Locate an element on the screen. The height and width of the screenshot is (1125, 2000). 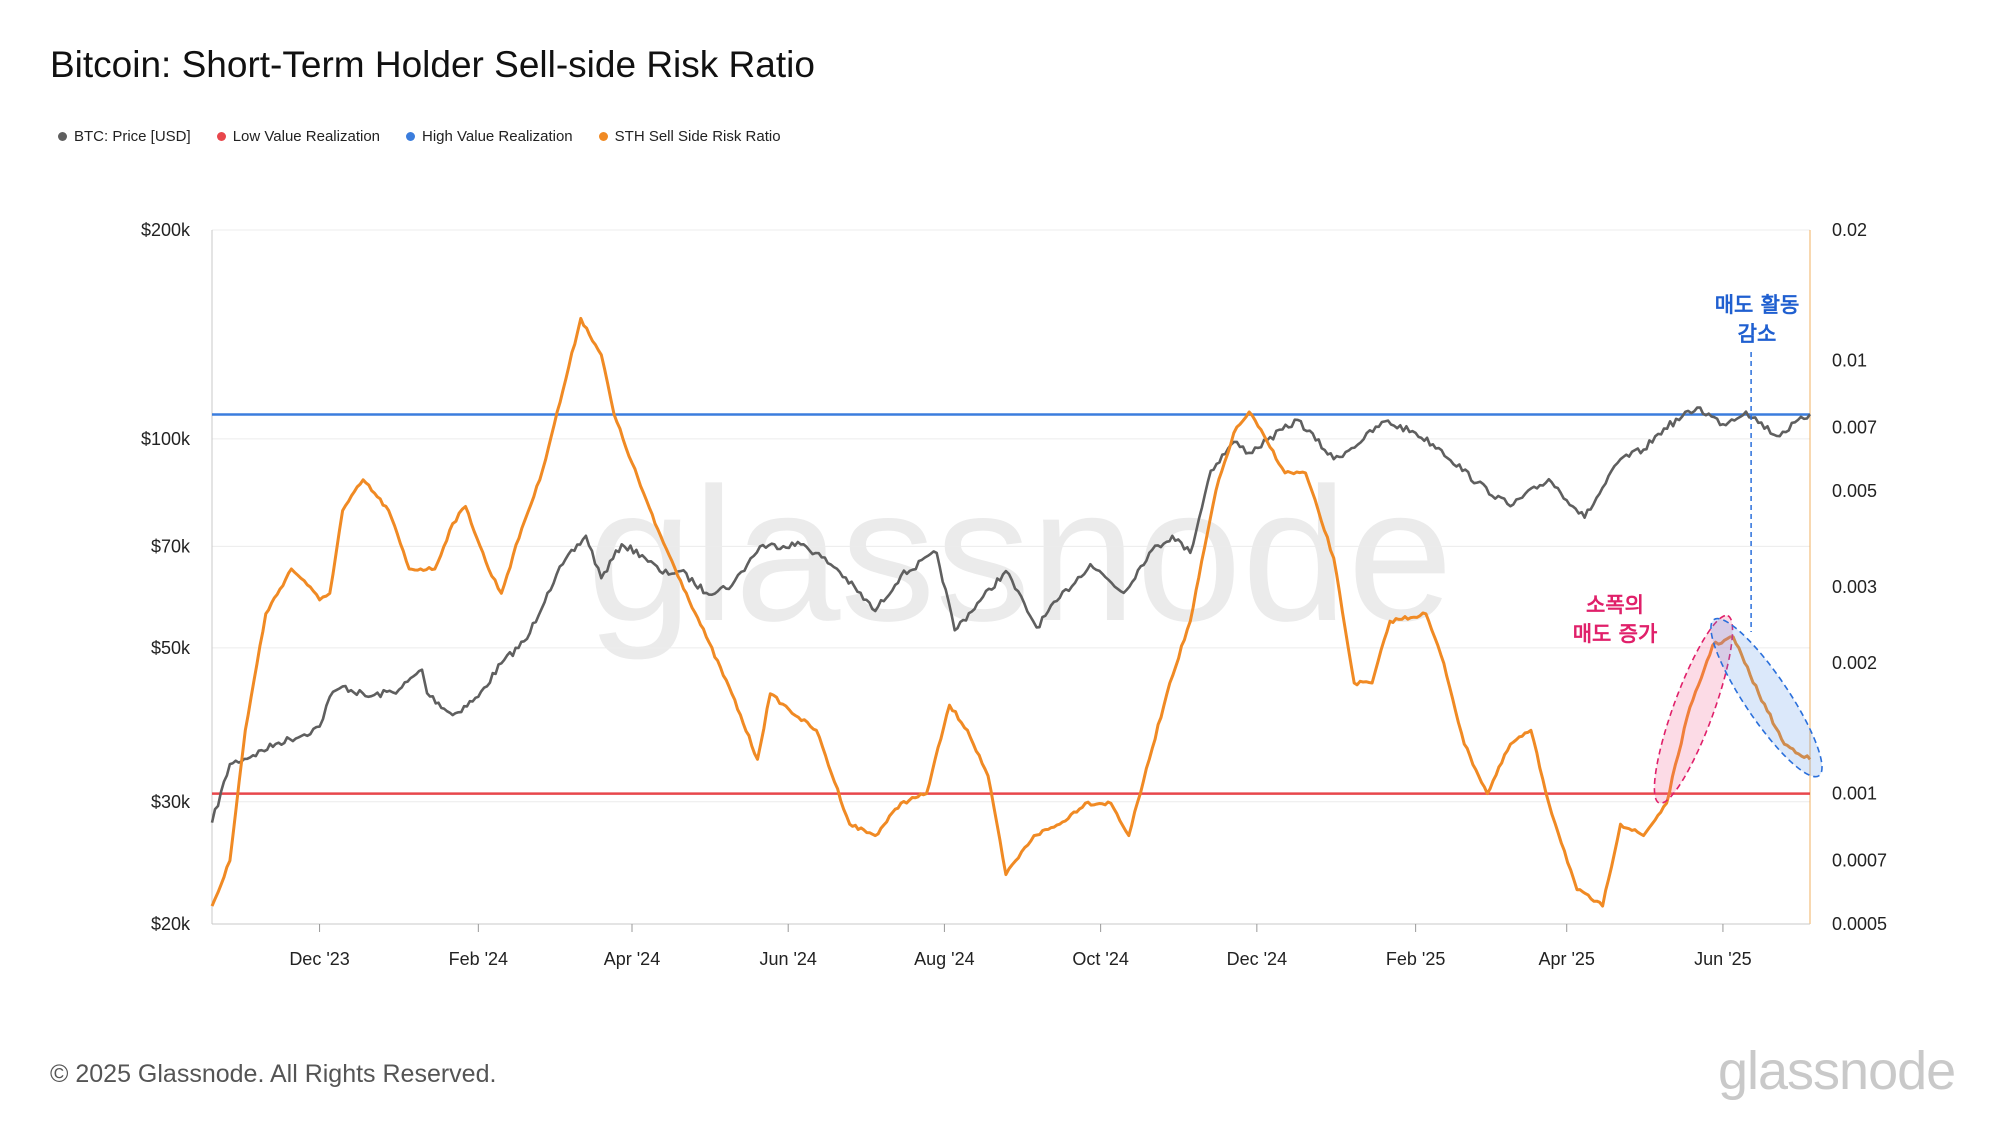
x-tick-label: Dec '24 is located at coordinates (1257, 959).